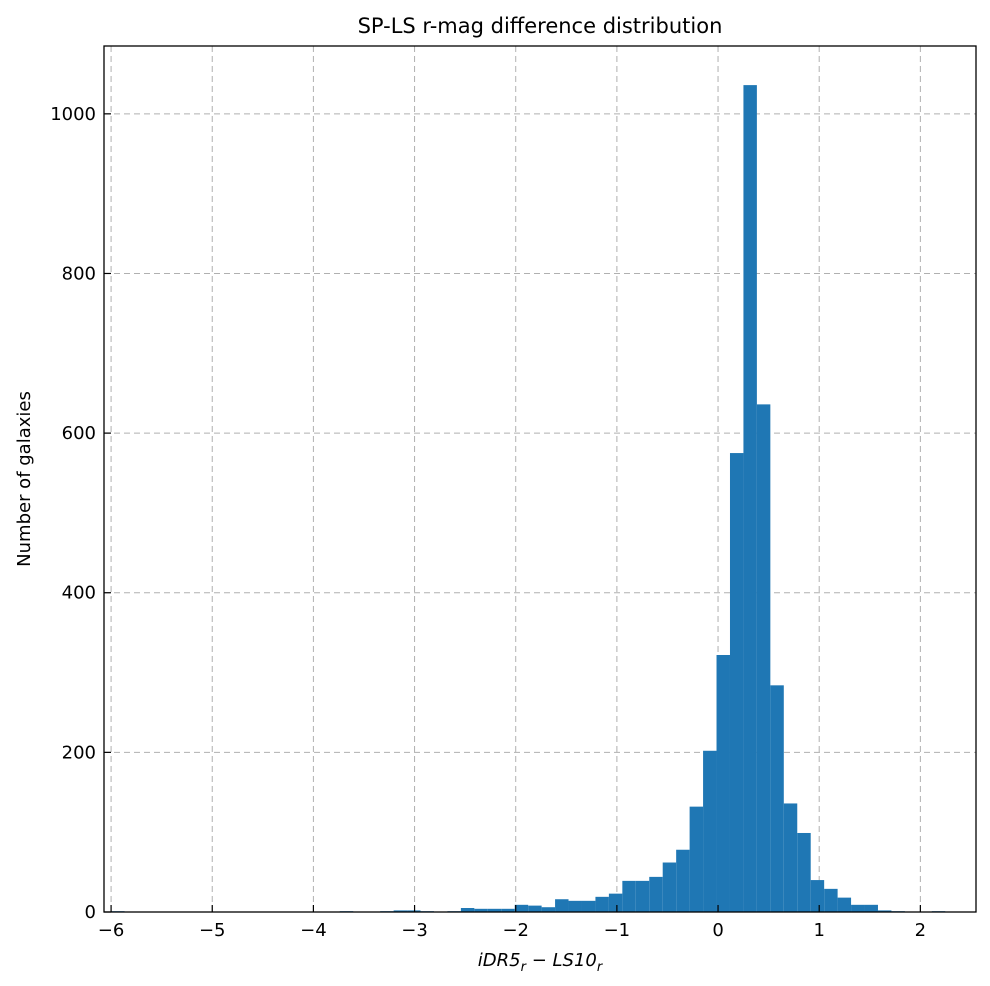  Describe the element at coordinates (414, 930) in the screenshot. I see `x-tick-label: −3` at that location.